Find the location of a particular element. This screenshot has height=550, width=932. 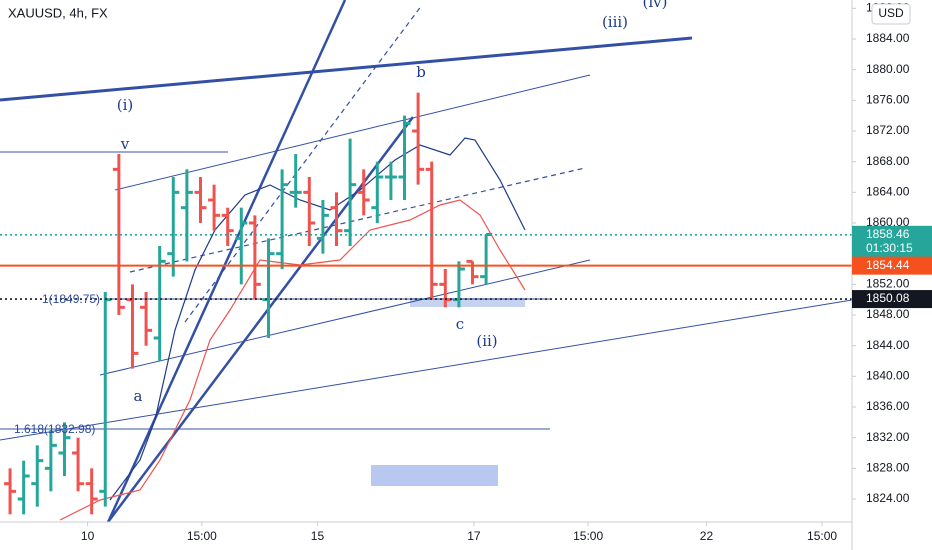

wave-label: c is located at coordinates (460, 324).